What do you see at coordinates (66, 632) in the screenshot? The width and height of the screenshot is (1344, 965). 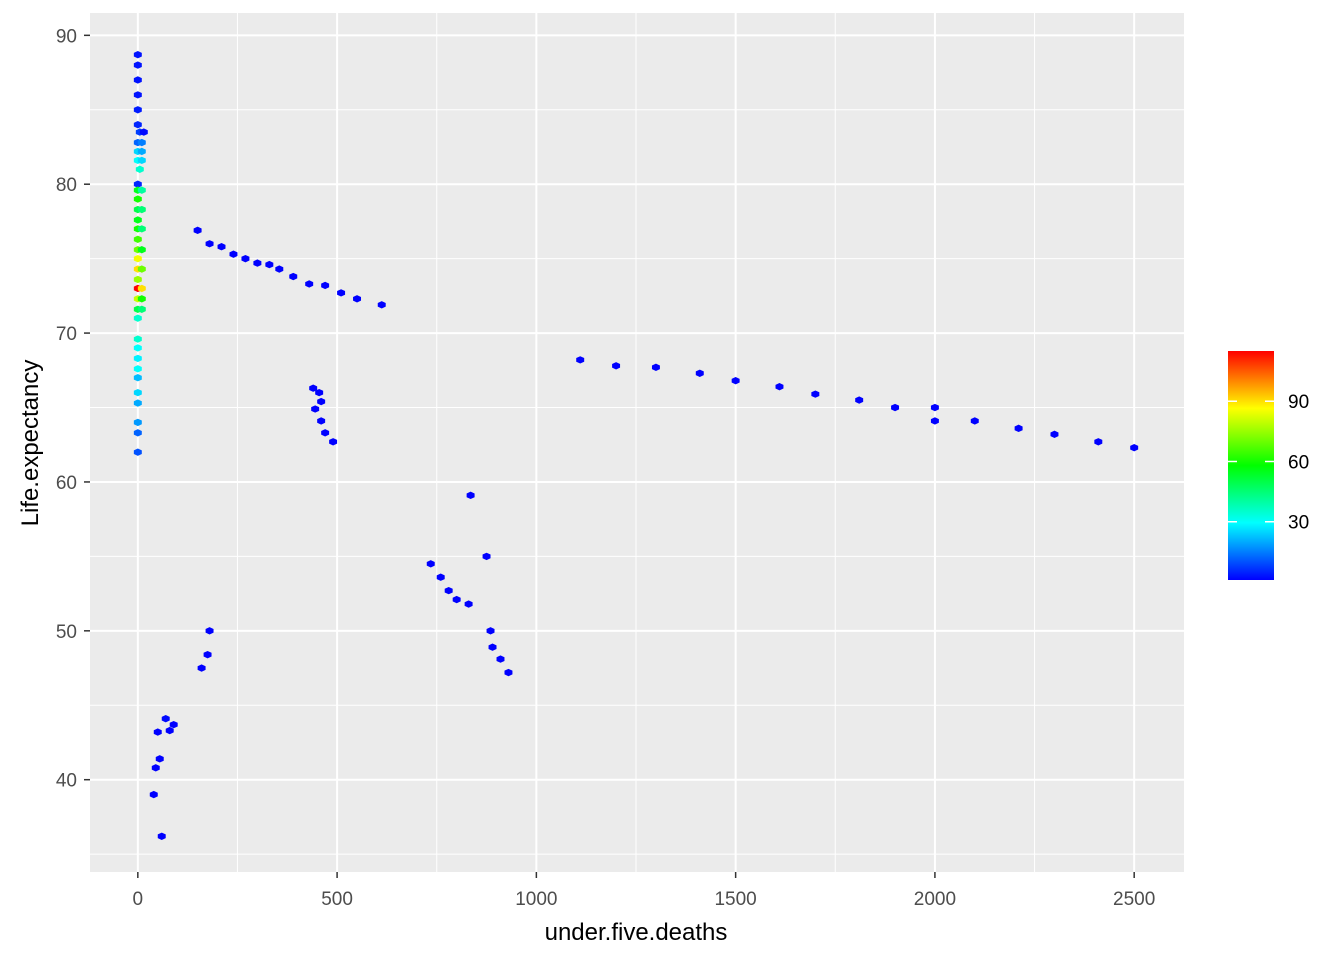 I see `y-tick-label: 50` at bounding box center [66, 632].